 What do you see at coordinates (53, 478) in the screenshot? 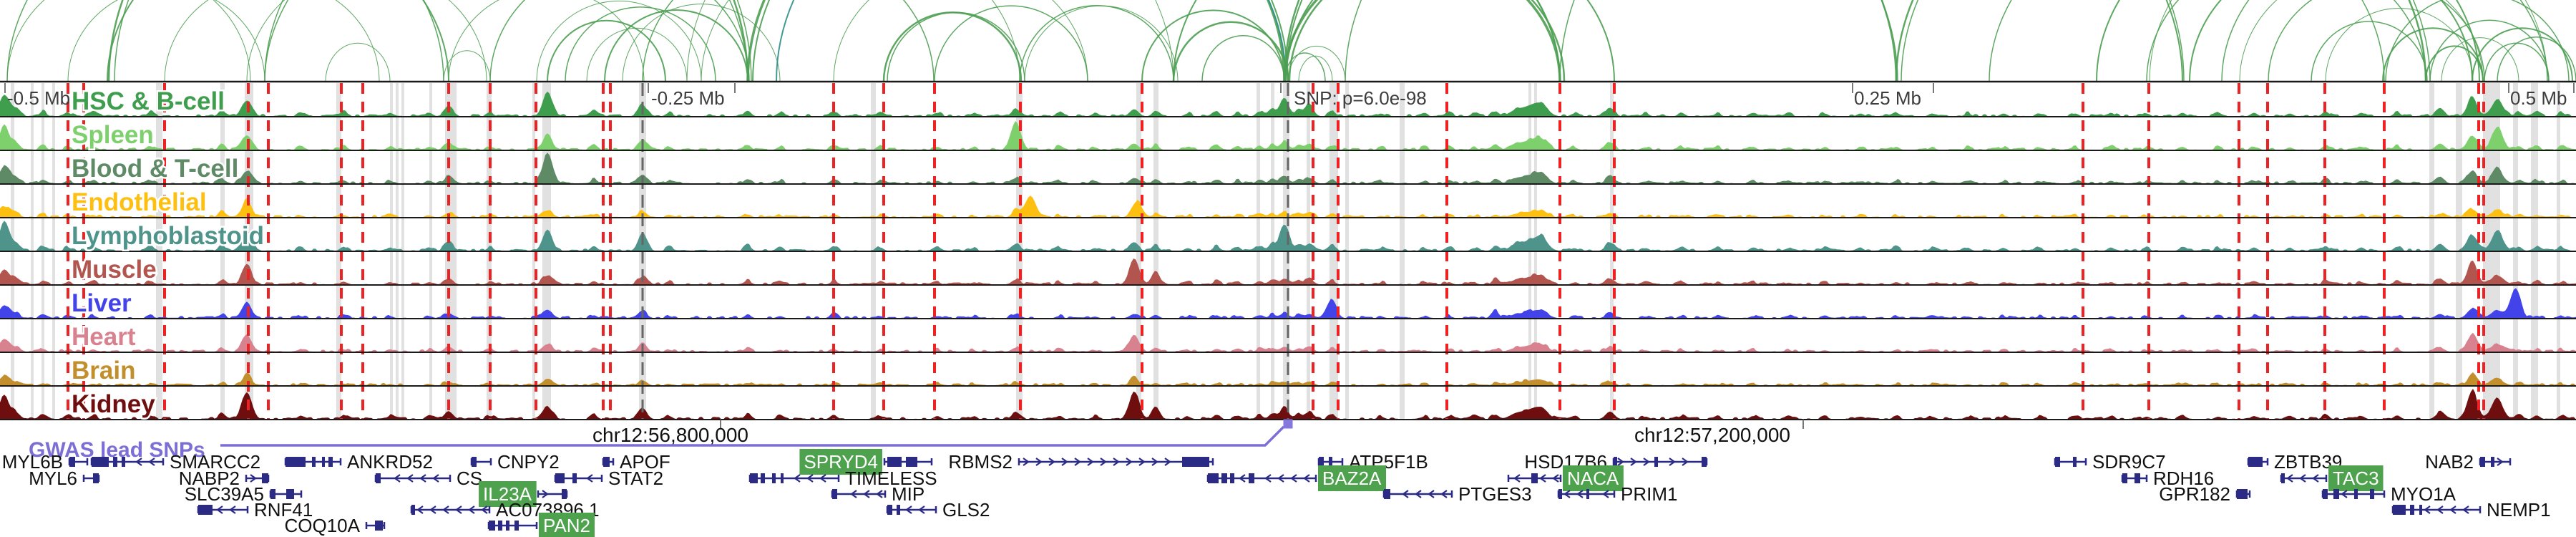
I see `gene-label: MYL6` at bounding box center [53, 478].